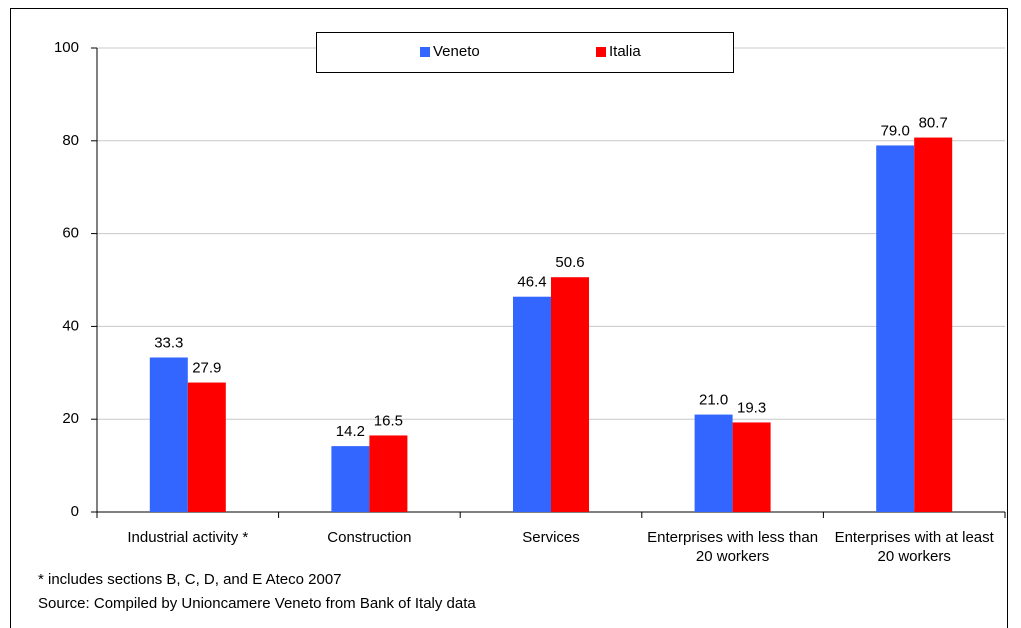  I want to click on x-tick-label: Construction, so click(369, 537).